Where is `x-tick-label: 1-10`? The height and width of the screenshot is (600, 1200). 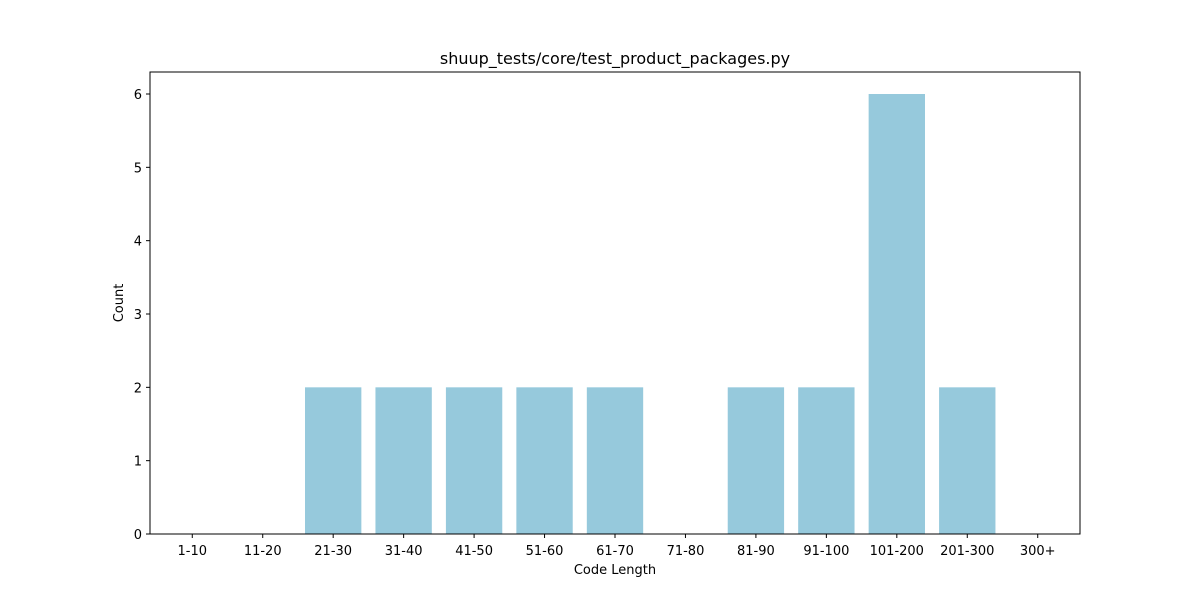
x-tick-label: 1-10 is located at coordinates (193, 551).